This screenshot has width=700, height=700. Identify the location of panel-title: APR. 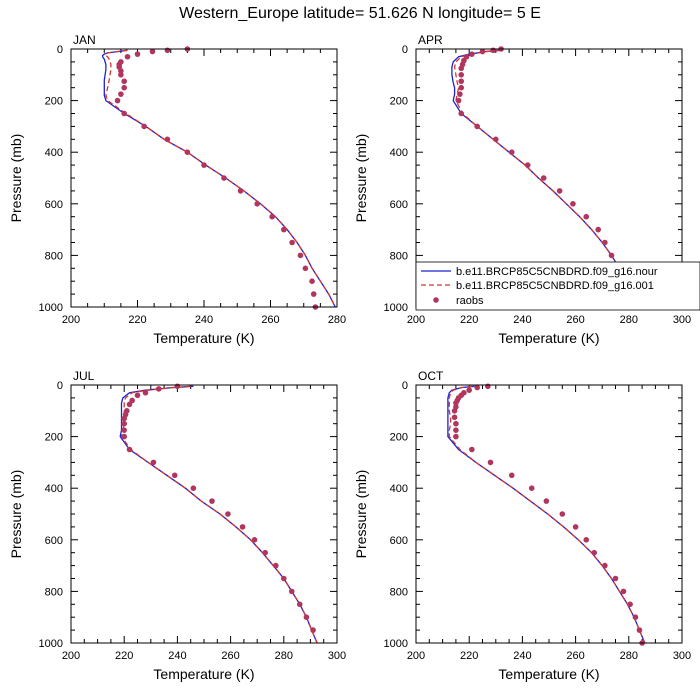
(430, 40).